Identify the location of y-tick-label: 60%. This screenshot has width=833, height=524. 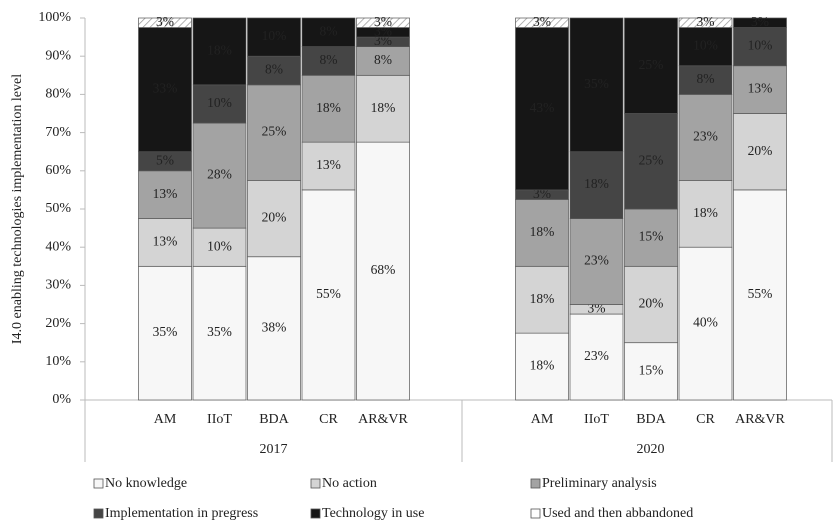
(58, 170).